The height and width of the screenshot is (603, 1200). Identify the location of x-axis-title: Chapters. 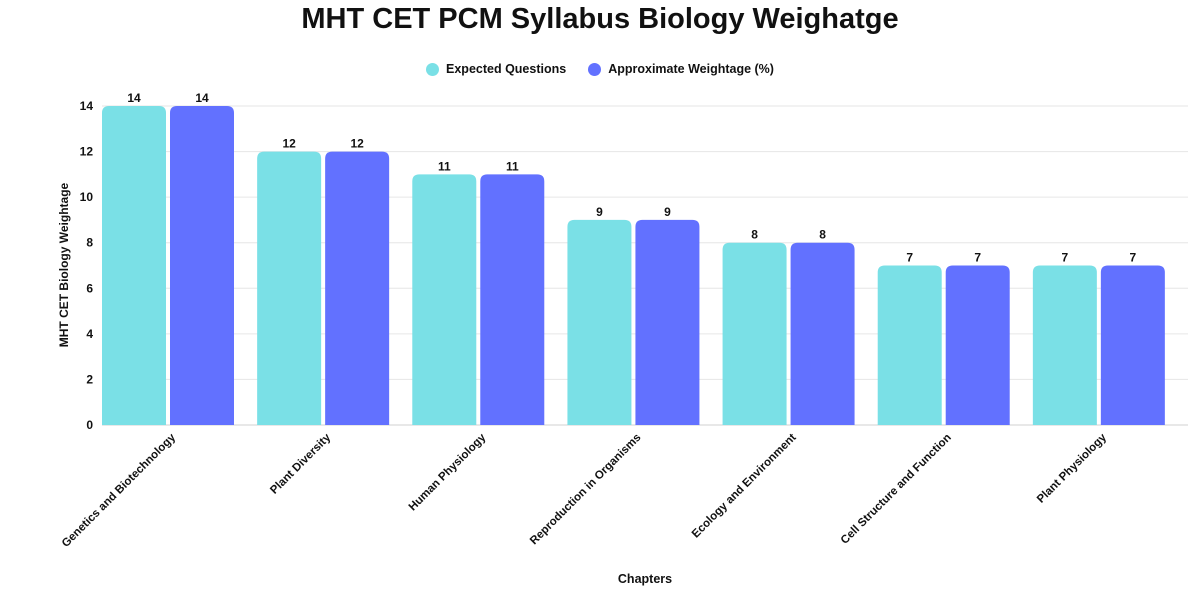
(645, 579).